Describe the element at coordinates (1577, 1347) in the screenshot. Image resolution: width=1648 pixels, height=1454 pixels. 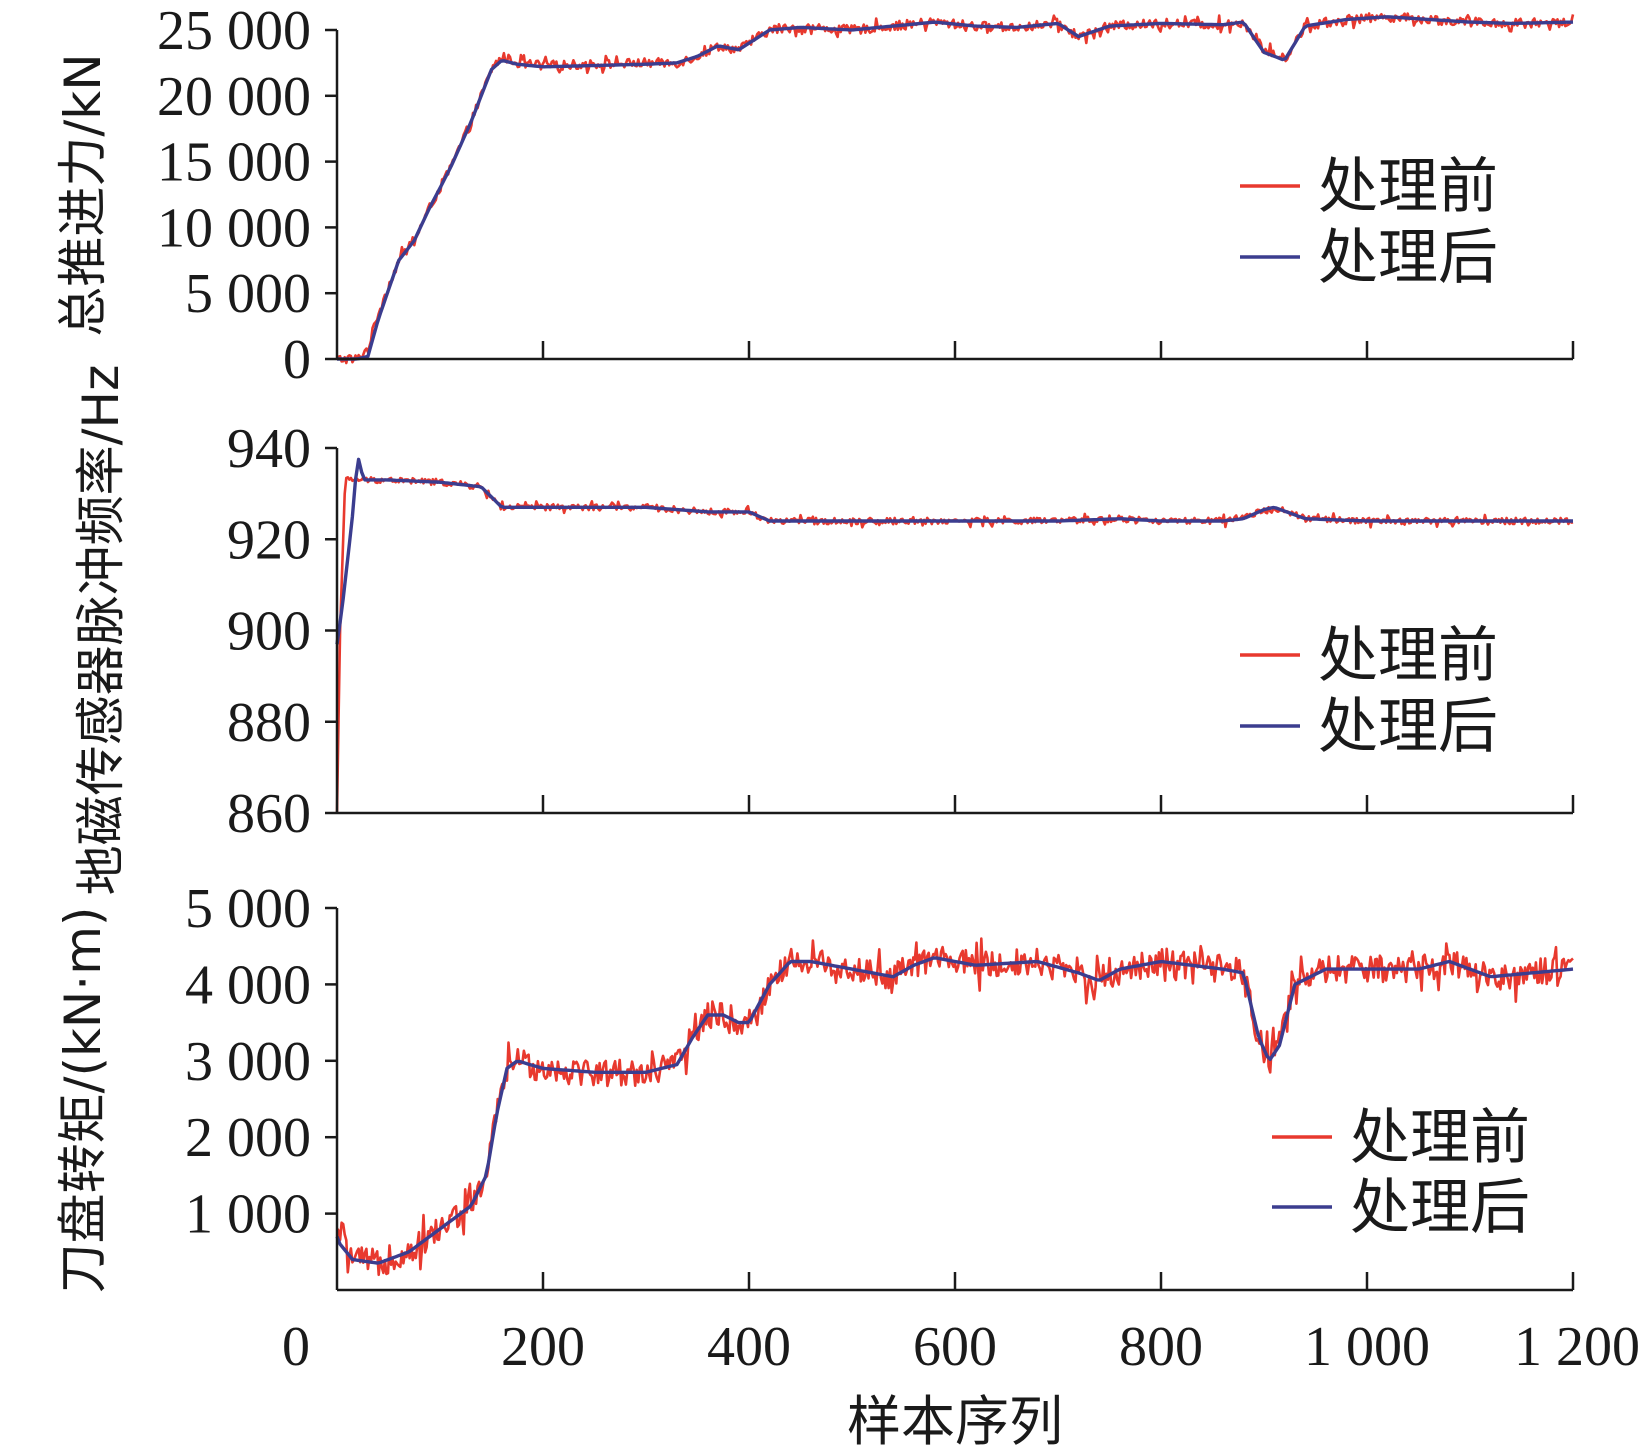
I see `x-tick-label: 1 200` at that location.